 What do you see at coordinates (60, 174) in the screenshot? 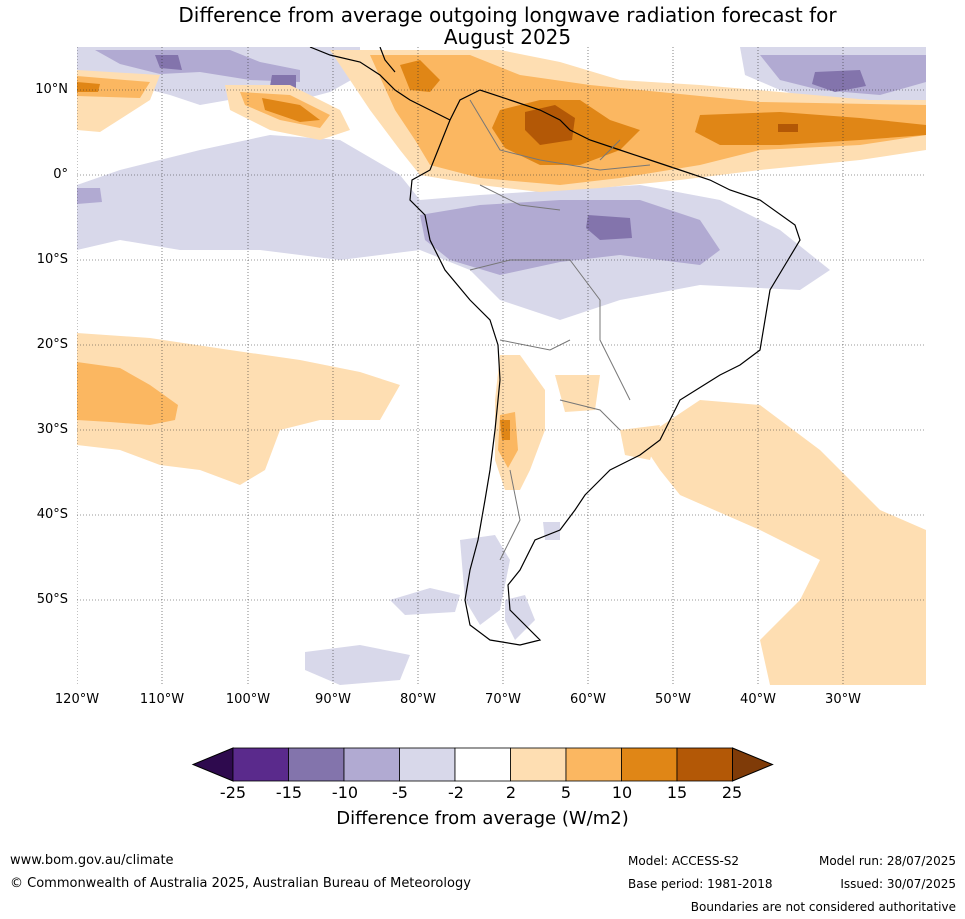
I see `lat-label: 0°` at bounding box center [60, 174].